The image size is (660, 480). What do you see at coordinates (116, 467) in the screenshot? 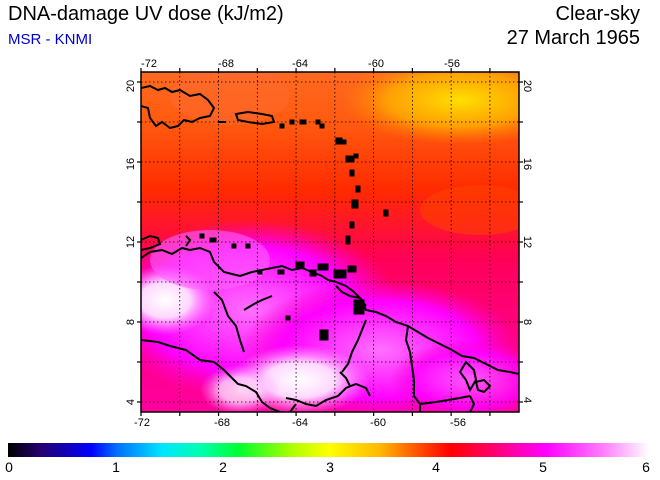
I see `colorbar-label: 1` at bounding box center [116, 467].